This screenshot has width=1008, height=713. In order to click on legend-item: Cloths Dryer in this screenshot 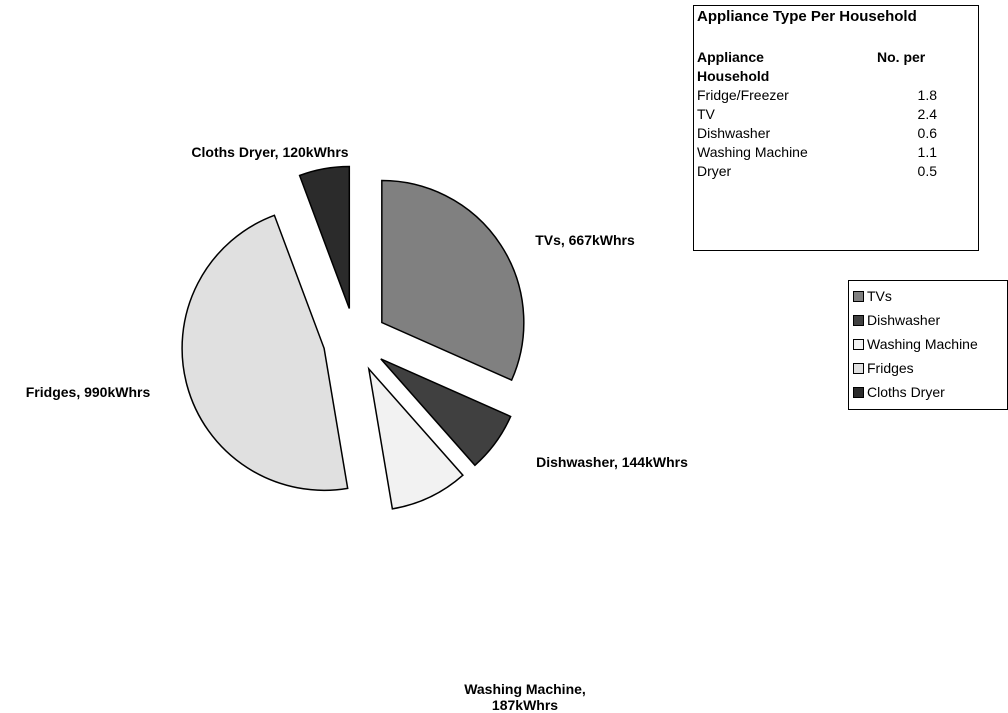, I will do `click(928, 392)`.